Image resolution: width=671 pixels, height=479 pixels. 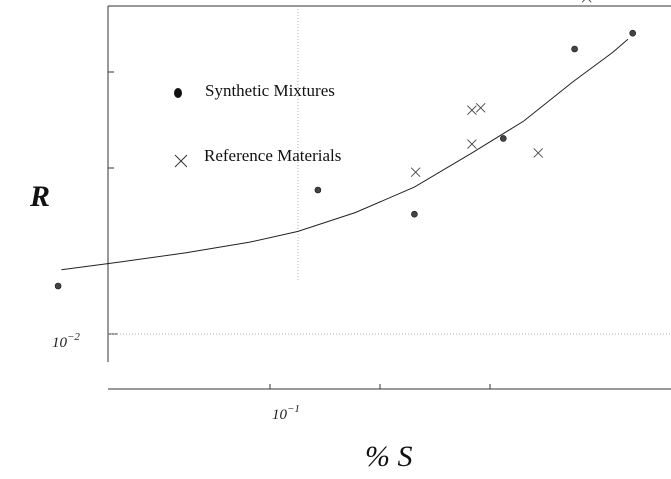 What do you see at coordinates (286, 413) in the screenshot?
I see `x-tick-label: 10−1` at bounding box center [286, 413].